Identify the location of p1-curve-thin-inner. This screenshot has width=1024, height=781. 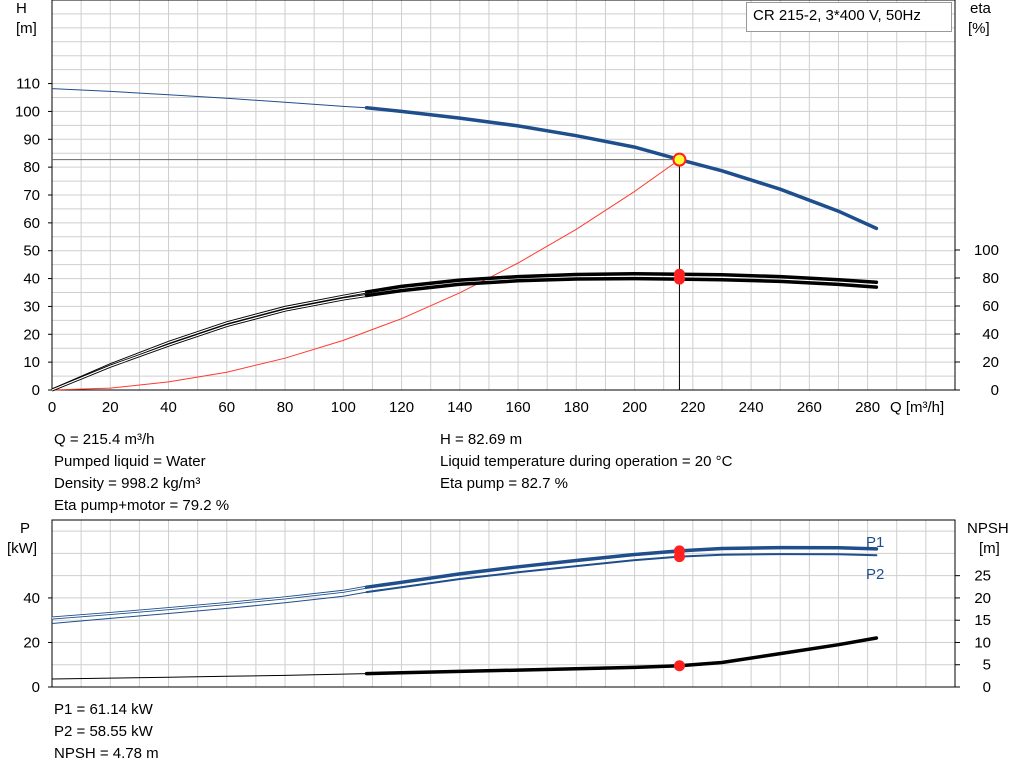
(209, 602).